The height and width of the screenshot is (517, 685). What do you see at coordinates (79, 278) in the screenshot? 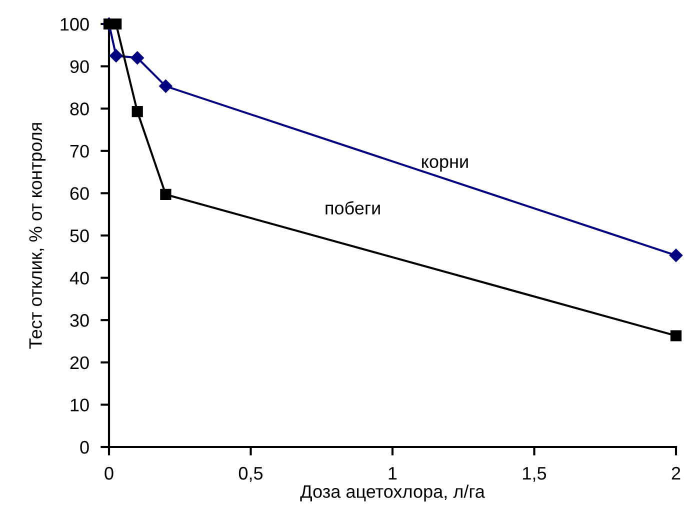
I see `y-tick-label: 40` at bounding box center [79, 278].